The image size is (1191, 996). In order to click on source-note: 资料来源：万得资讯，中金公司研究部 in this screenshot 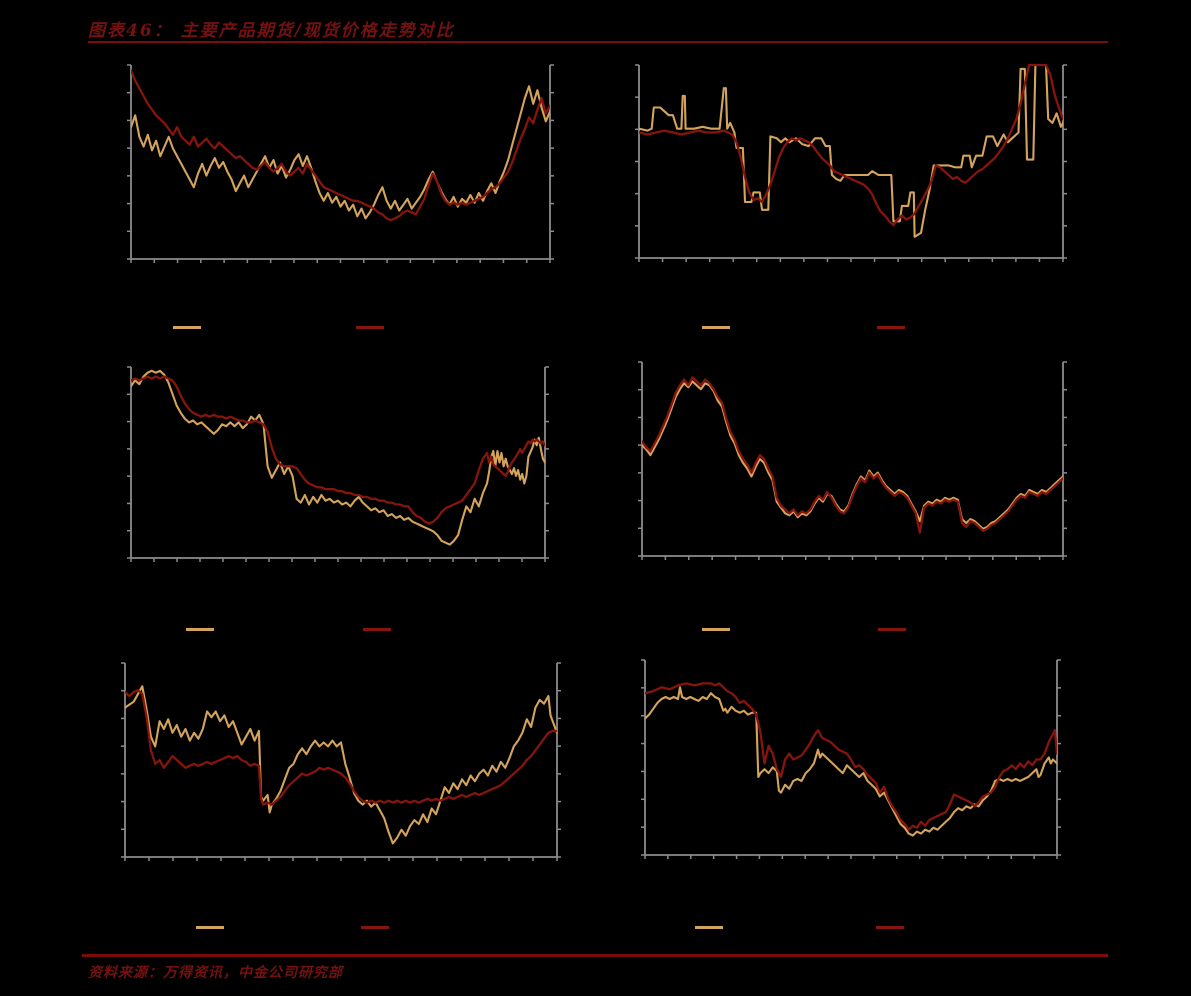, I will do `click(215, 973)`.